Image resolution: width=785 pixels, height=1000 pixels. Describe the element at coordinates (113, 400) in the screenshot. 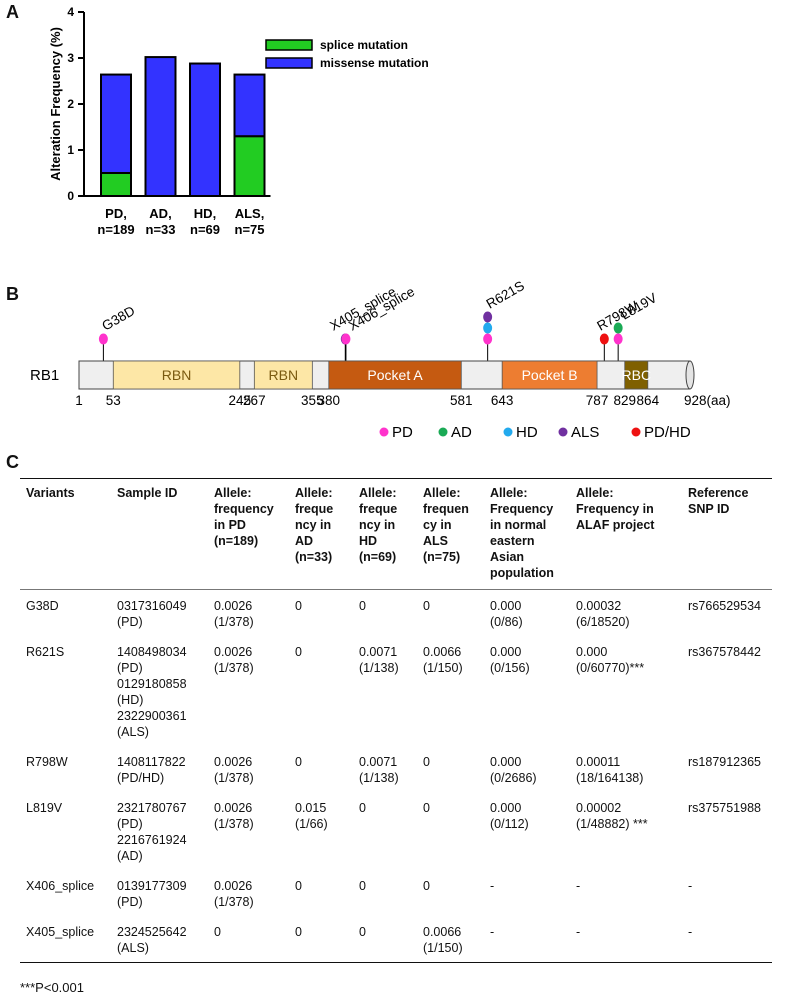

I see `position-label: 53` at that location.